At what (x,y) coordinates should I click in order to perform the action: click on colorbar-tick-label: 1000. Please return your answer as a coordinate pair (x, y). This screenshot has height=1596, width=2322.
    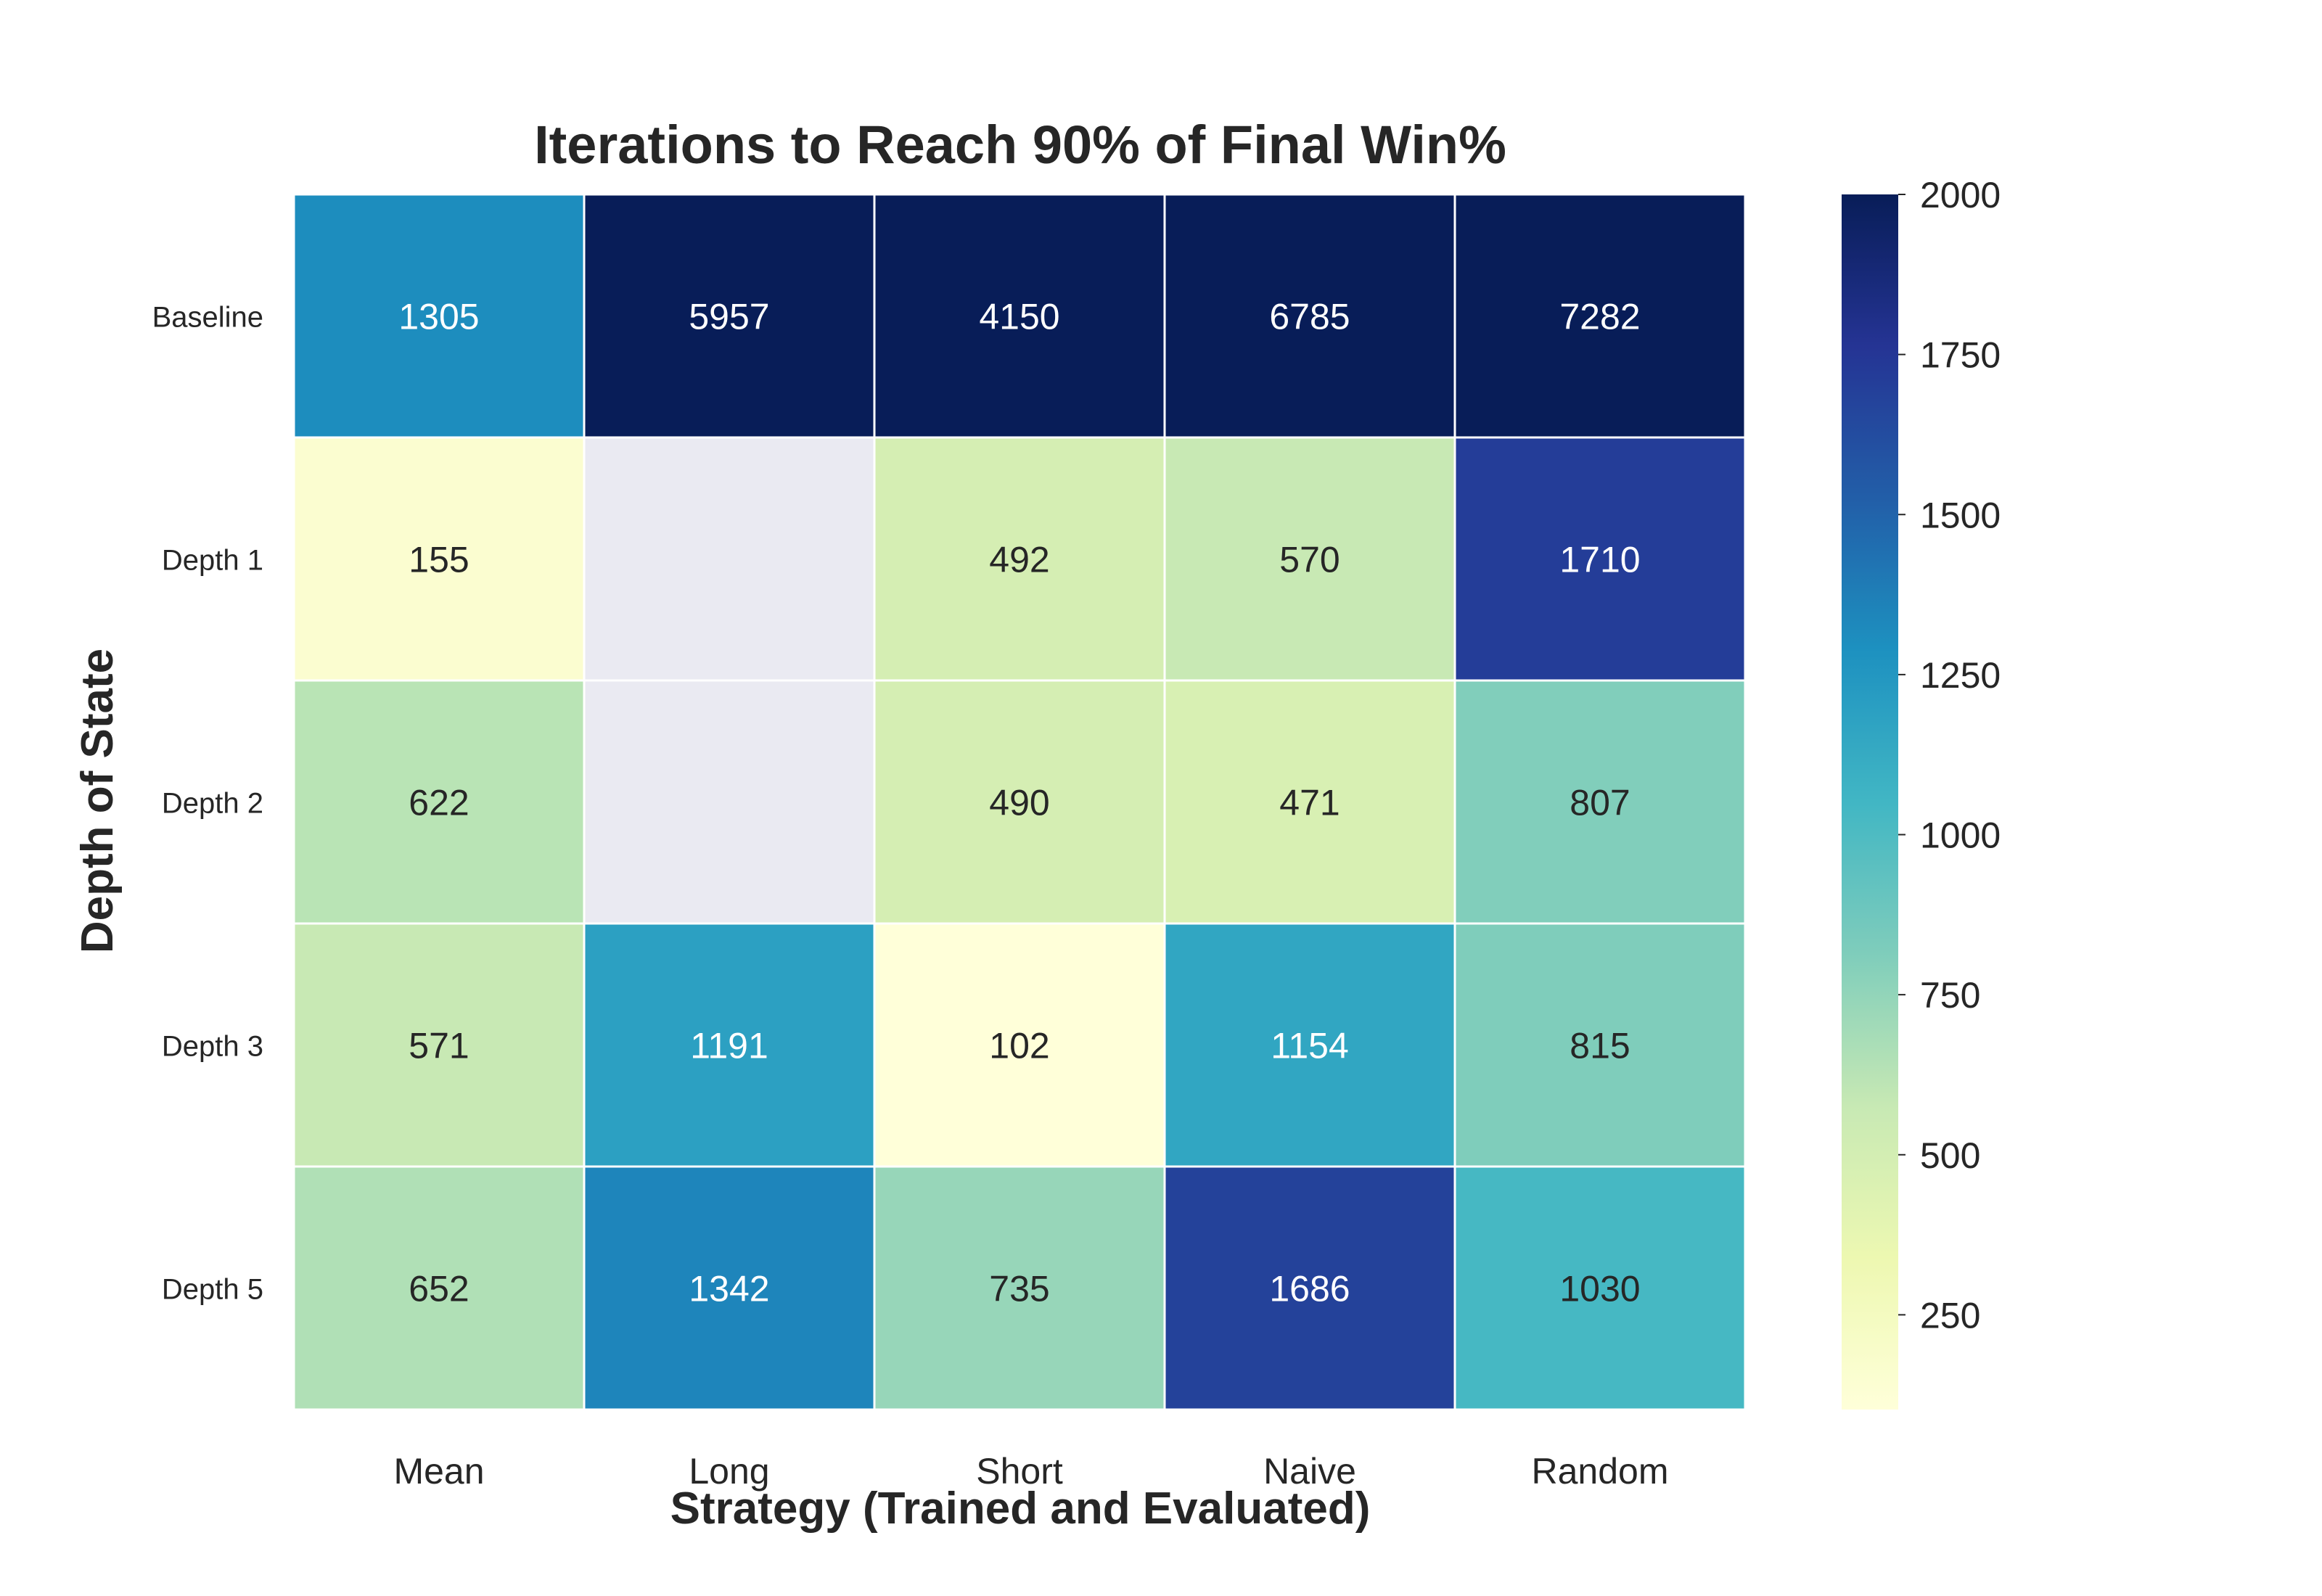
    Looking at the image, I should click on (1960, 835).